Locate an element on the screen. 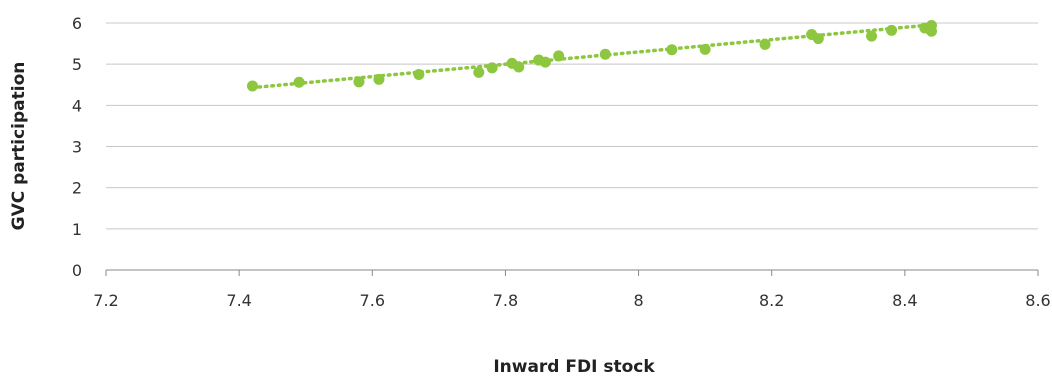  x-tick-label: 7.6 is located at coordinates (372, 300).